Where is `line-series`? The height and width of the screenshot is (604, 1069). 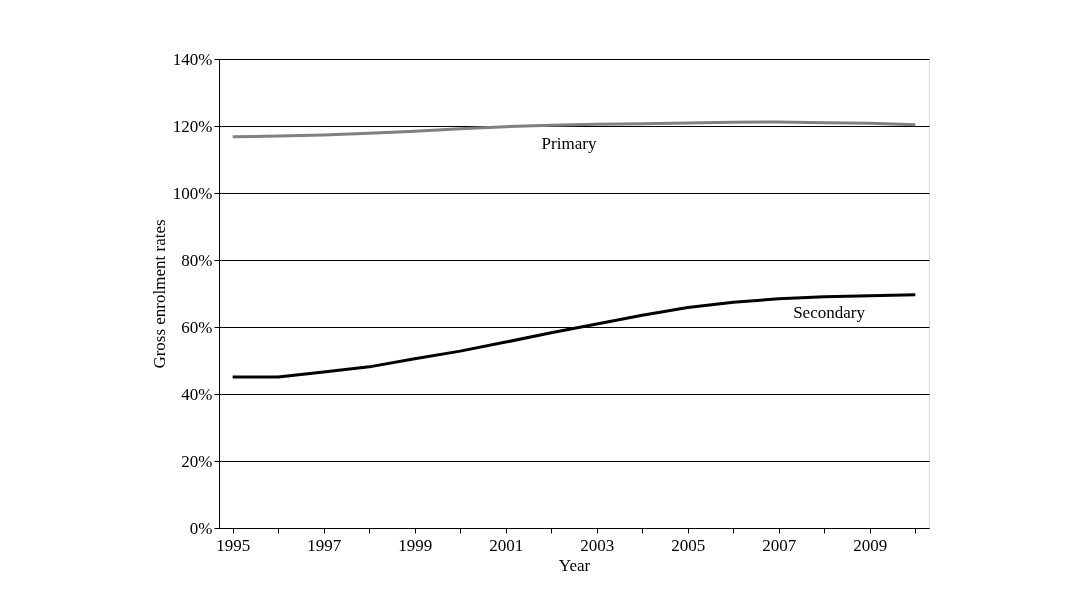
line-series is located at coordinates (574, 129).